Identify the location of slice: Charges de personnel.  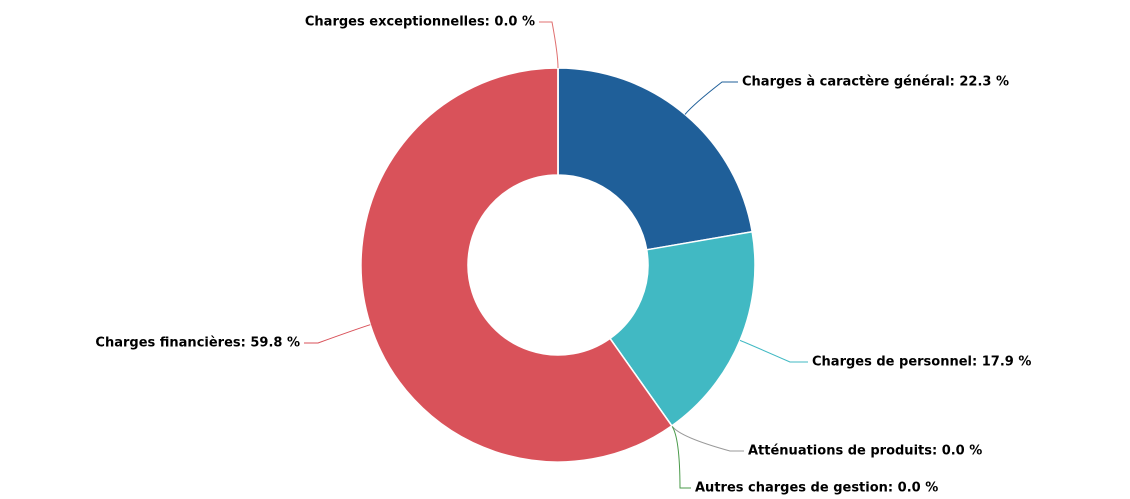
(682, 328).